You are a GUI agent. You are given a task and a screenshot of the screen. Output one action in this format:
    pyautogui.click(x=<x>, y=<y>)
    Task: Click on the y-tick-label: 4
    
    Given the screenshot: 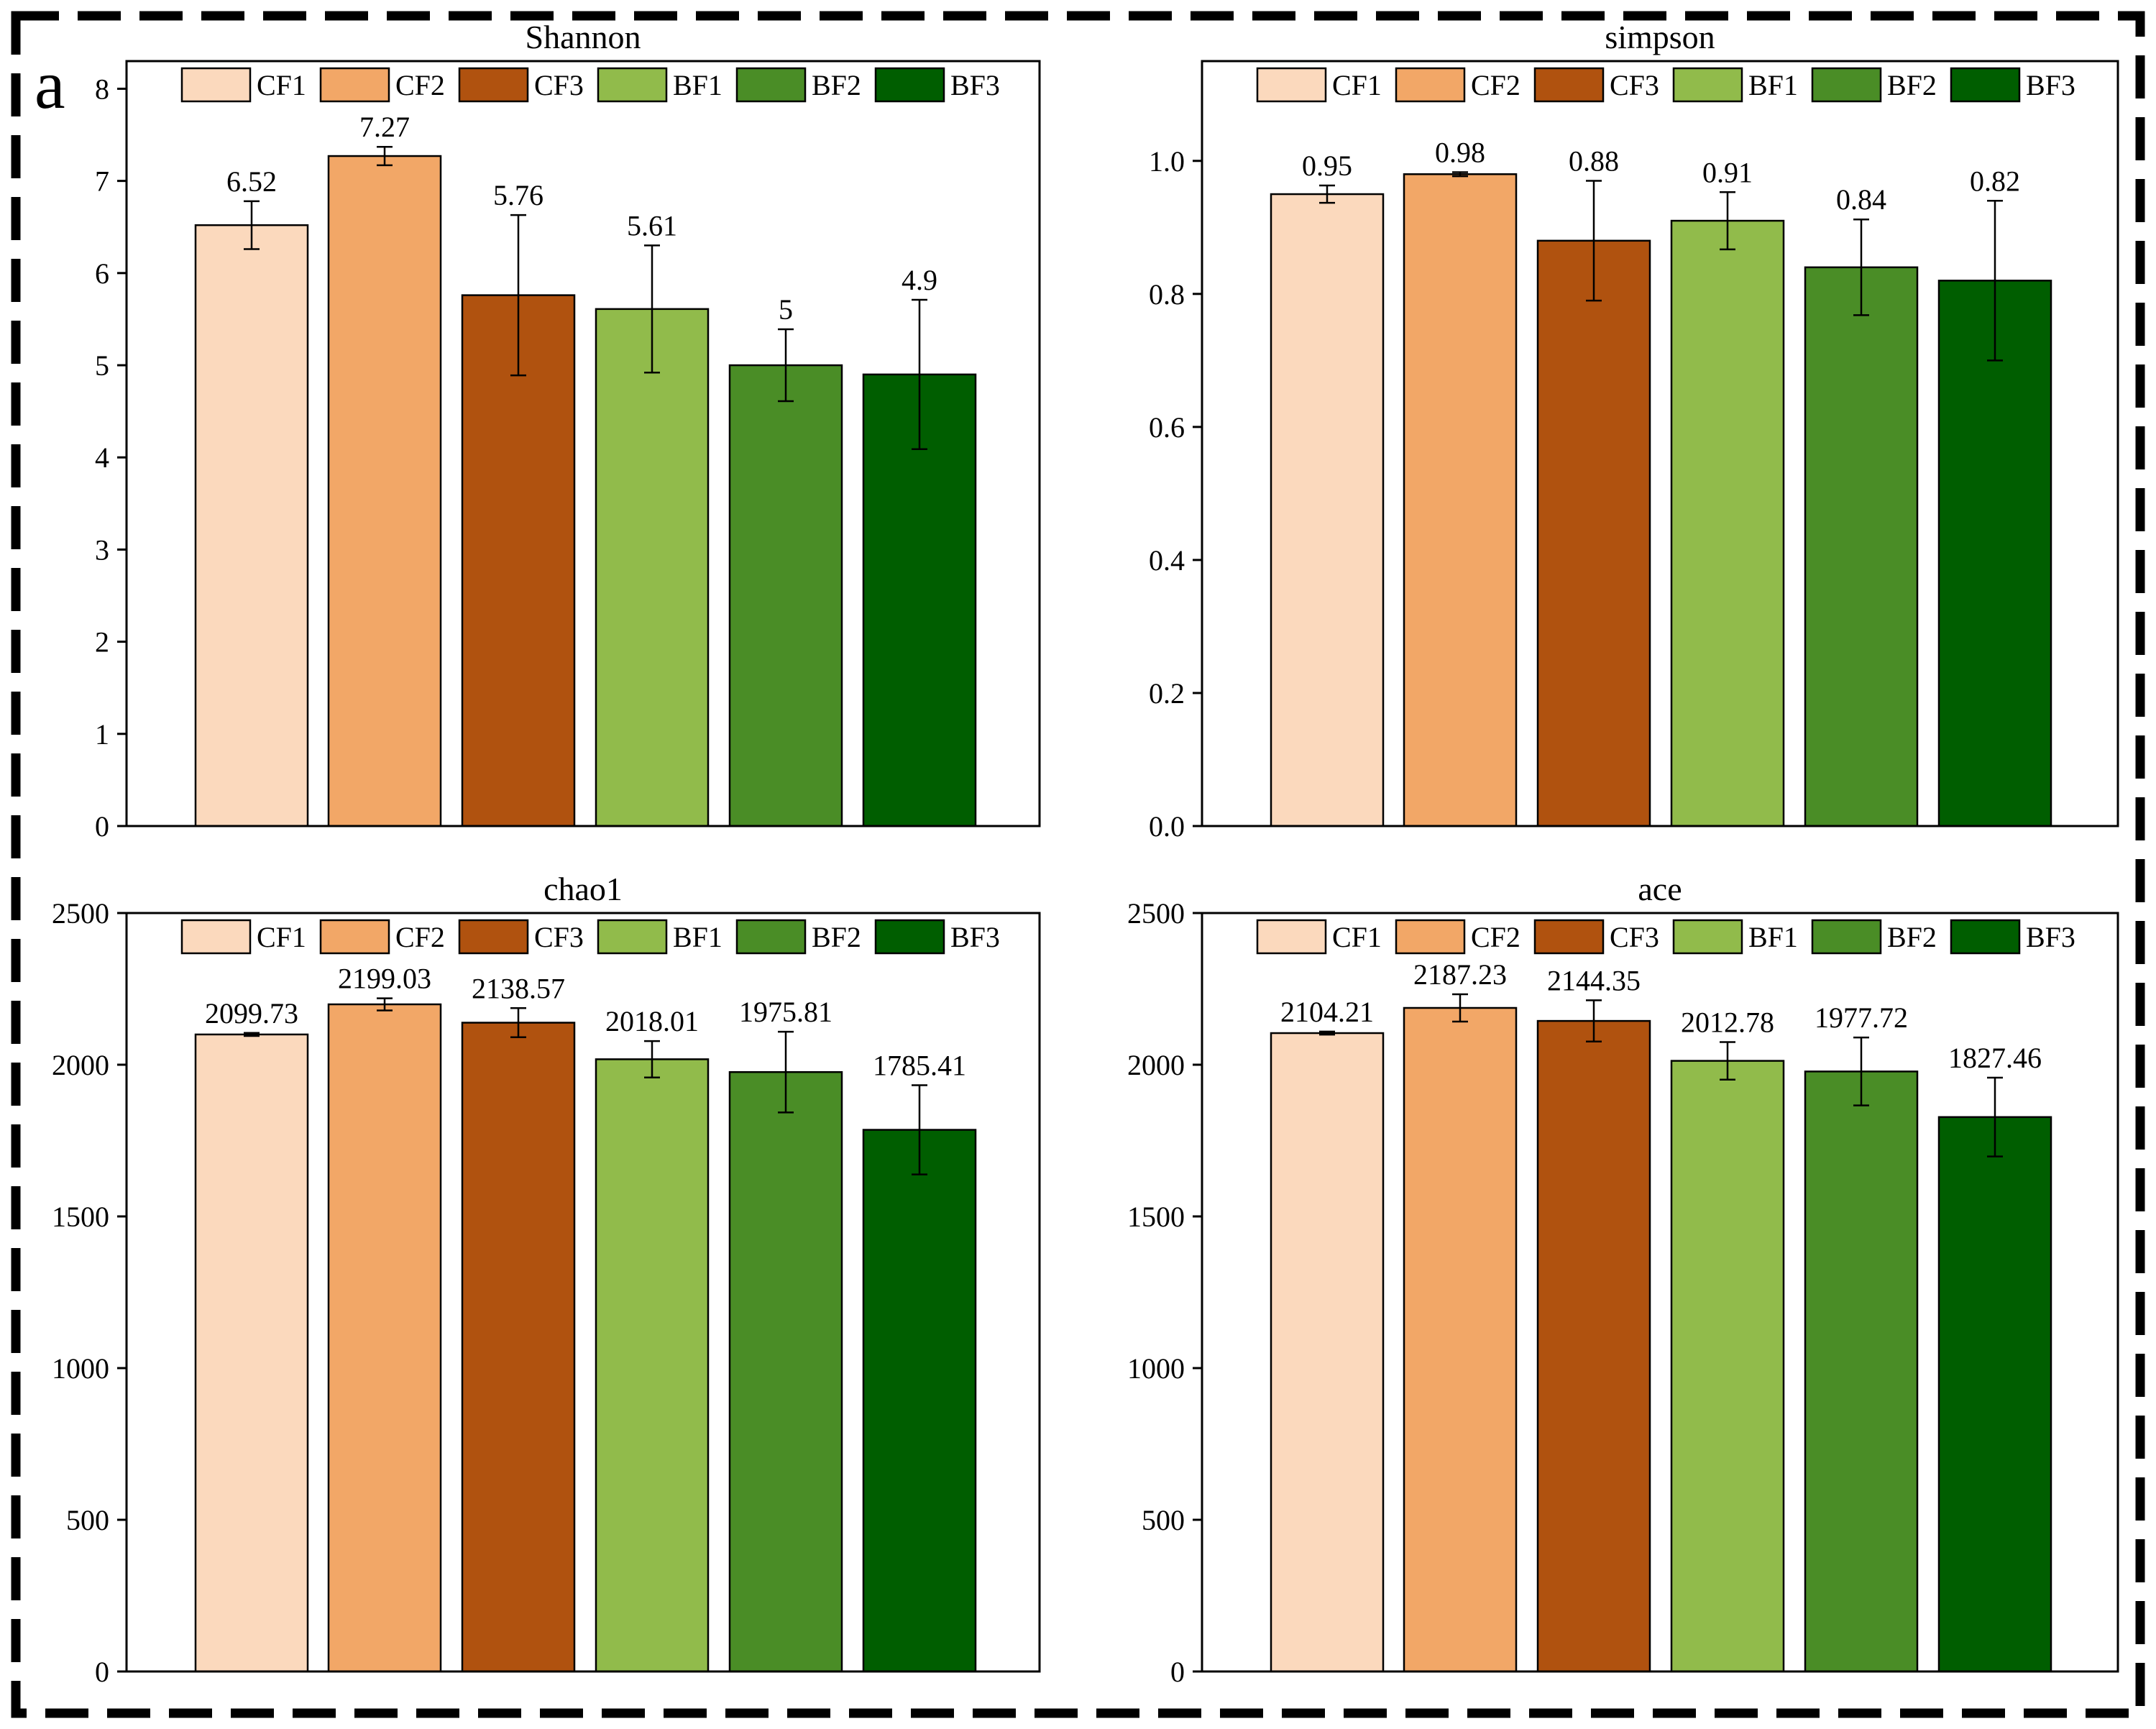 What is the action you would take?
    pyautogui.click(x=102, y=457)
    